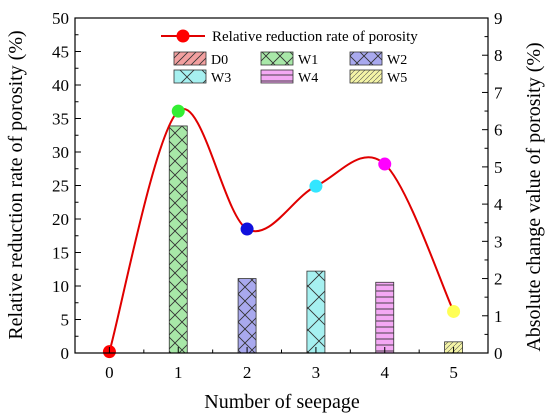  I want to click on legend-label-D0: D0, so click(219, 60).